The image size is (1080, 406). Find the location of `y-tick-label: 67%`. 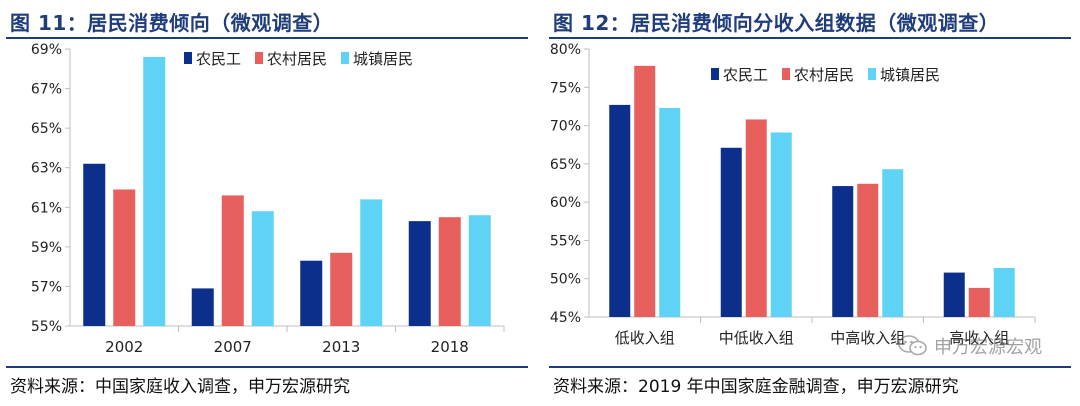

y-tick-label: 67% is located at coordinates (46, 90).